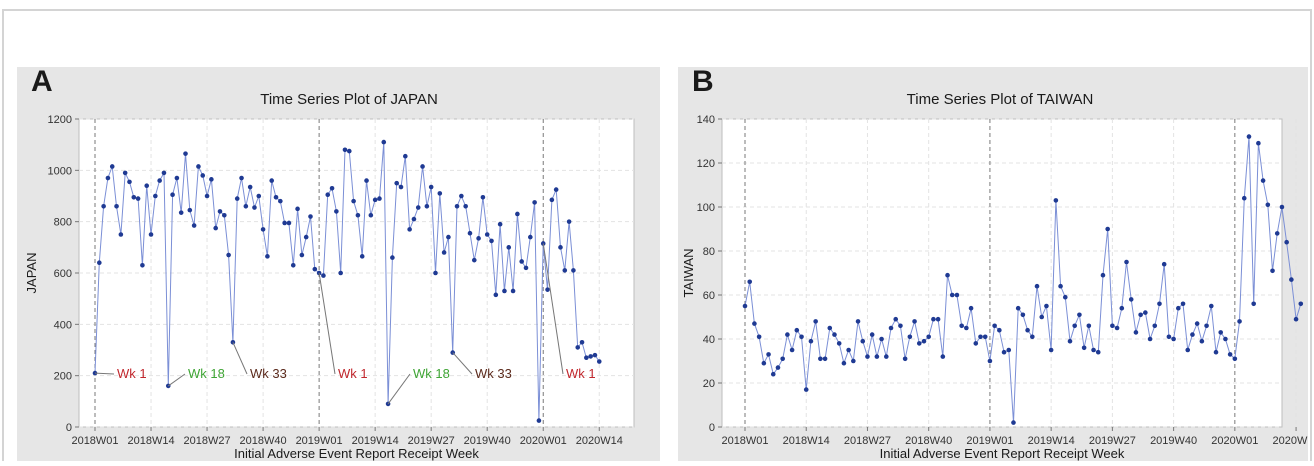  Describe the element at coordinates (63, 325) in the screenshot. I see `y-tick-label: 400` at that location.